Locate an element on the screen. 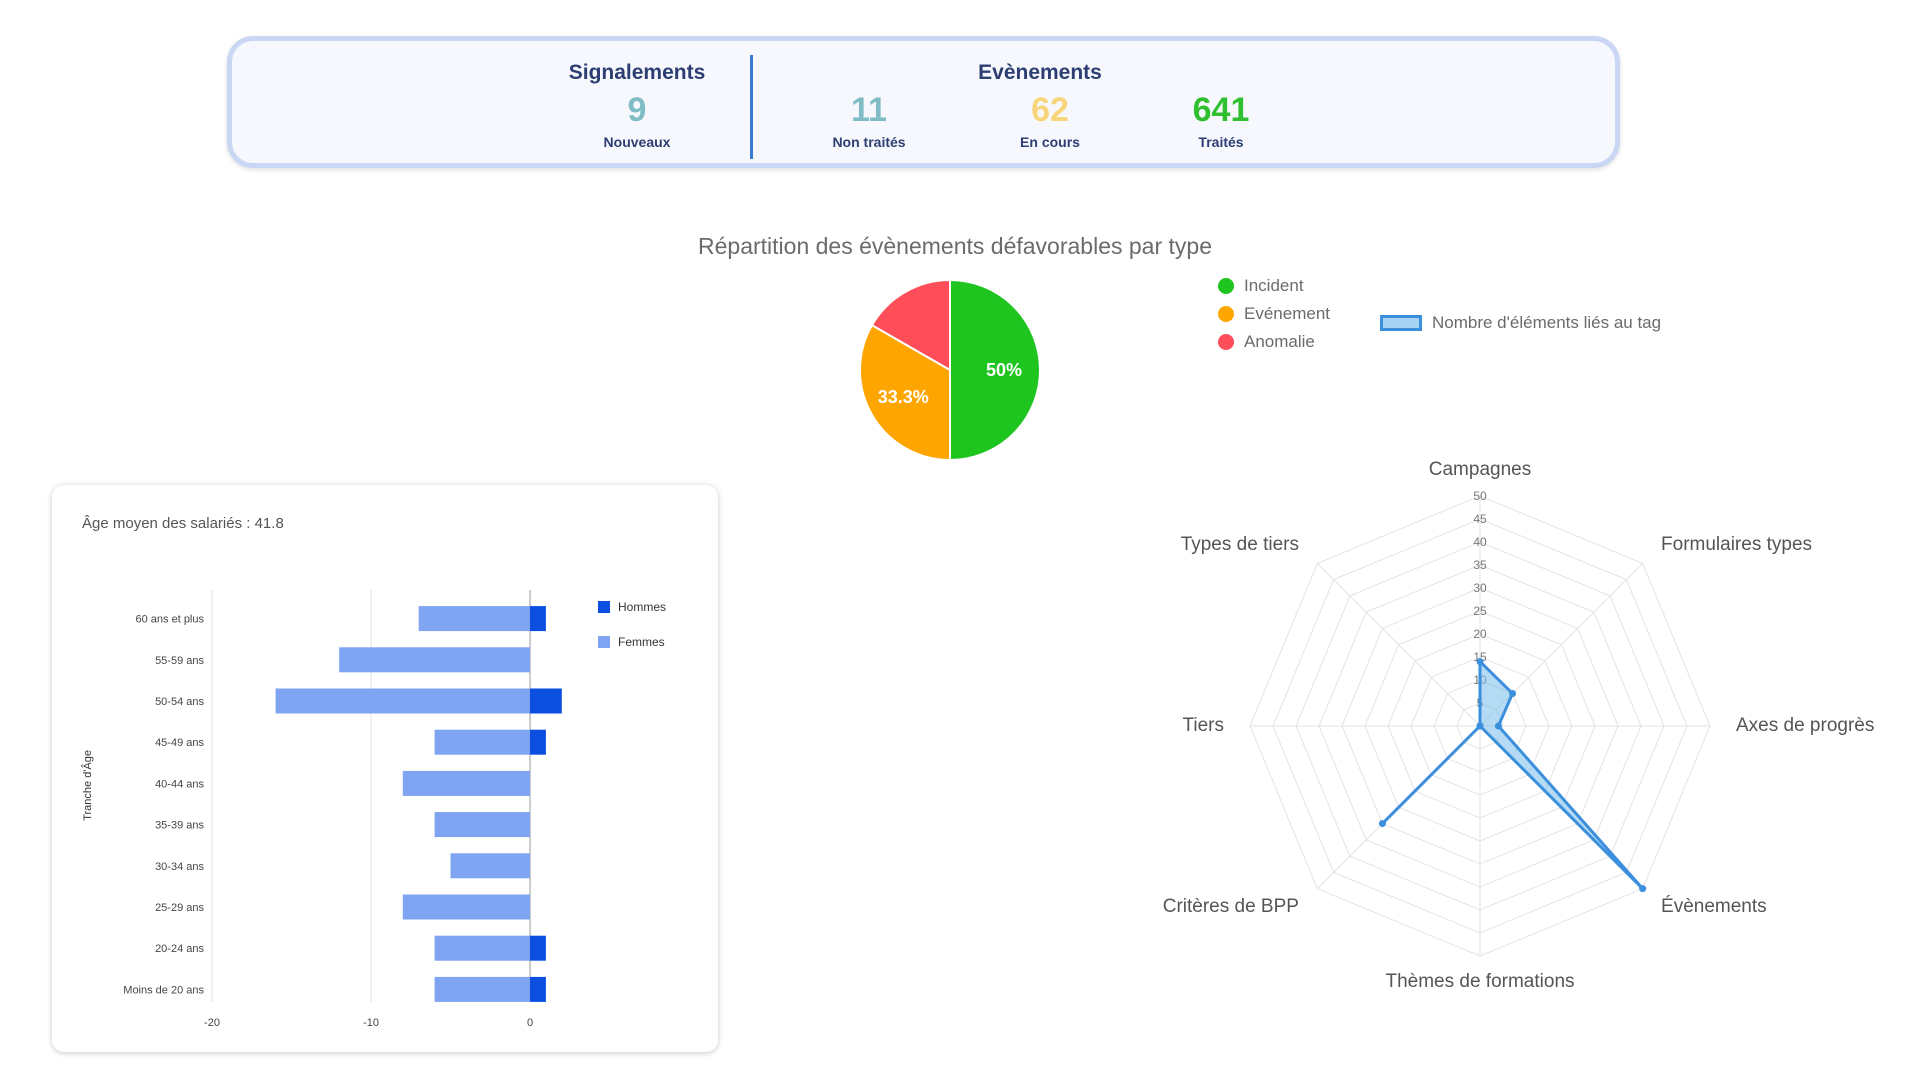  pie-slice-anomalie is located at coordinates (910, 325).